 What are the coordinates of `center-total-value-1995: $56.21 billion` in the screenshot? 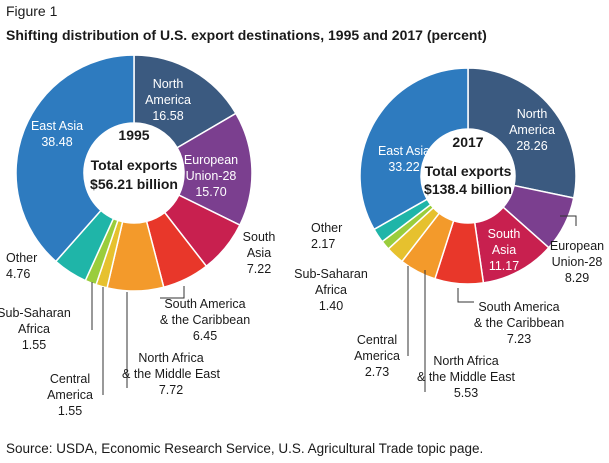 It's located at (134, 184).